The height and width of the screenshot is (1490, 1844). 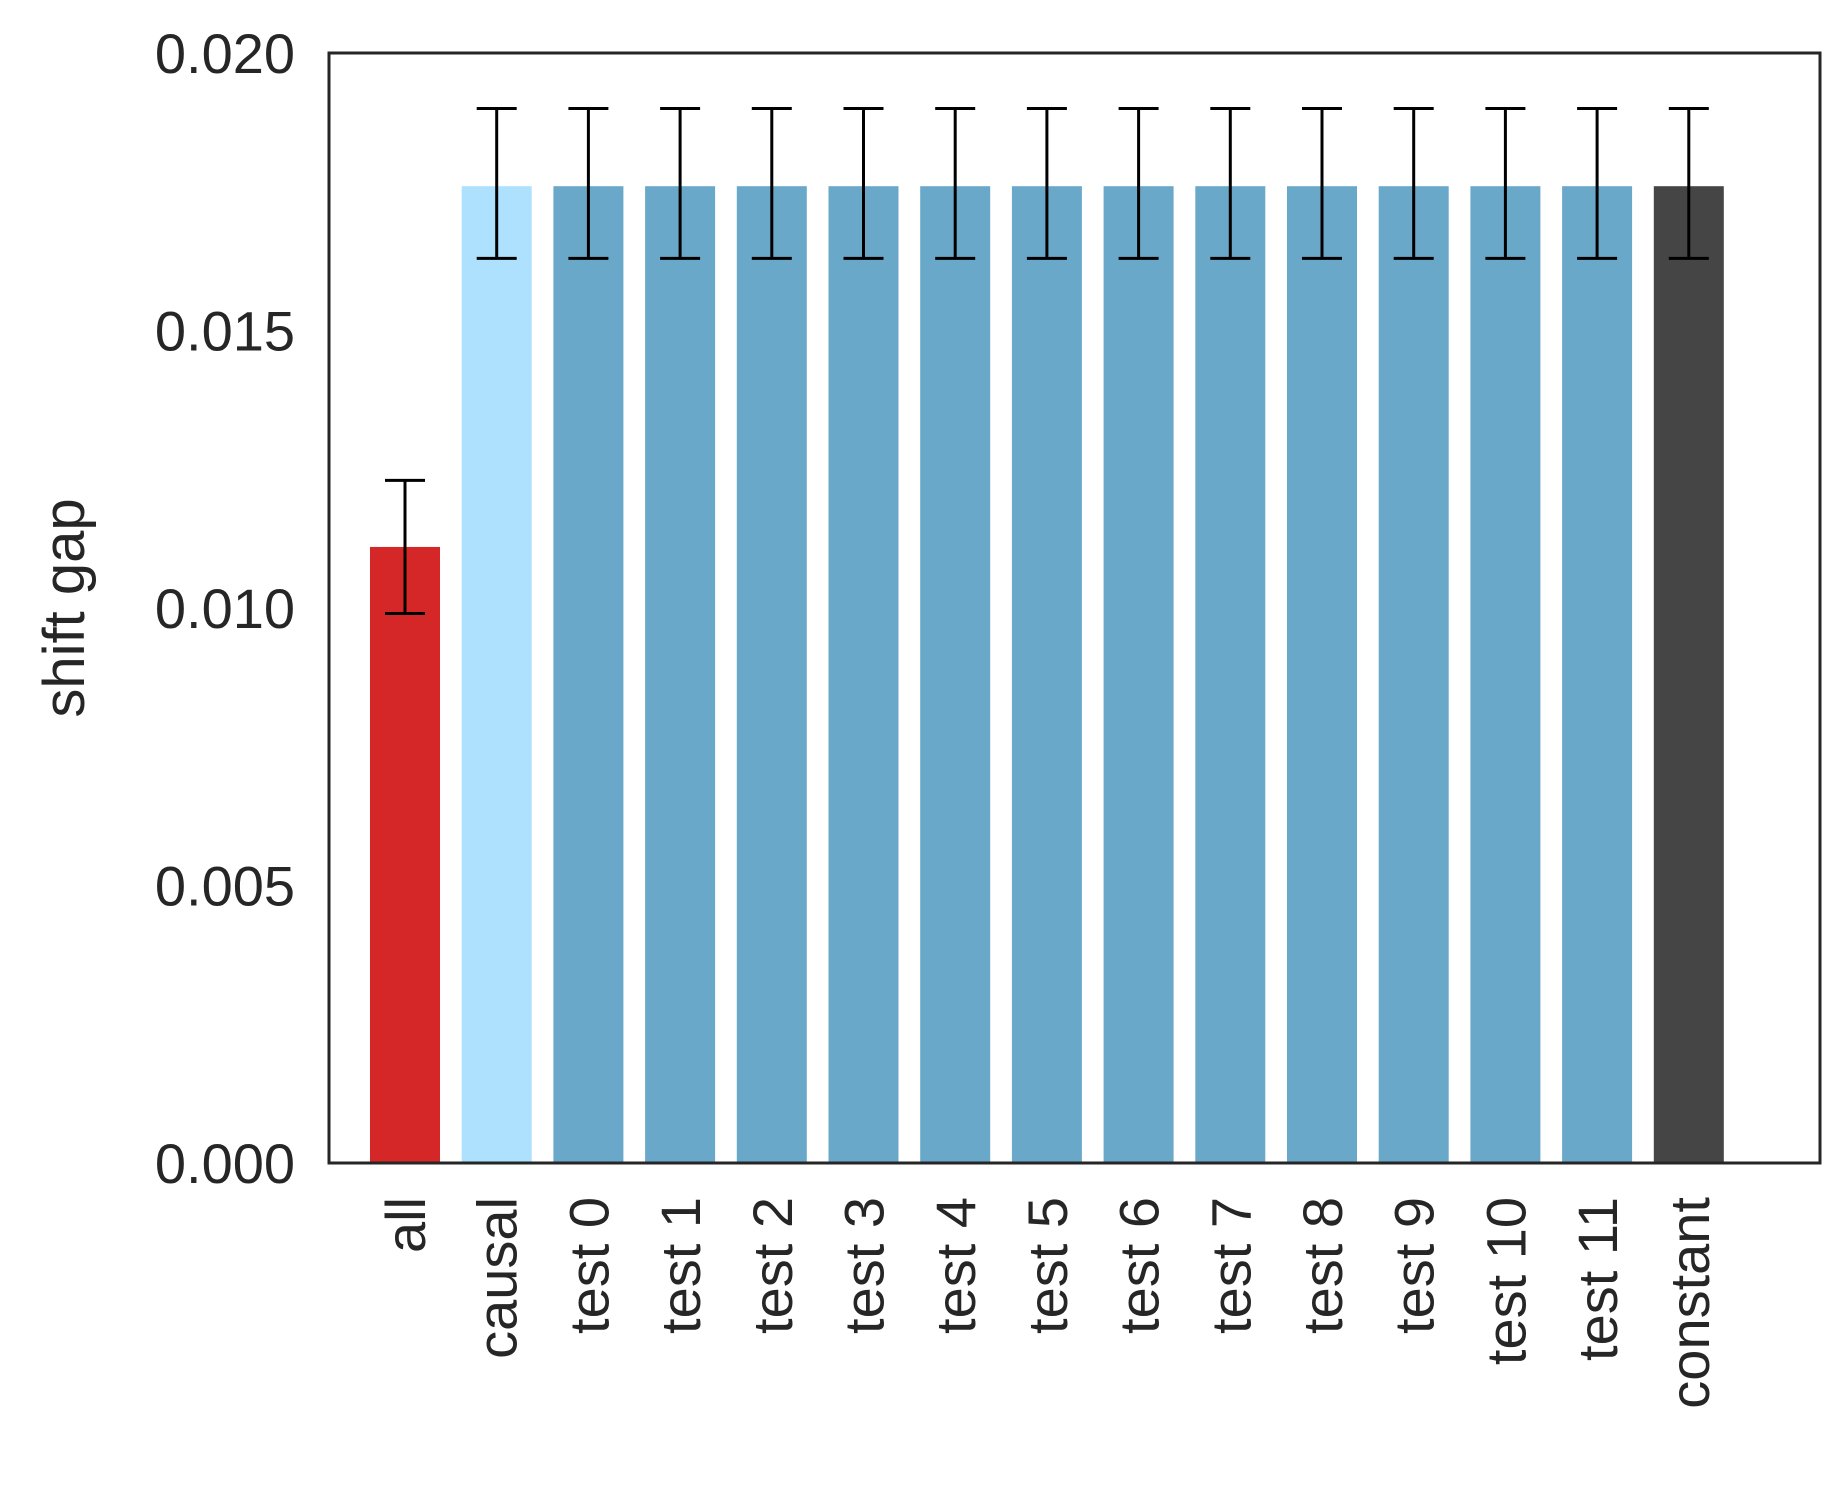 I want to click on x-tick-label: test 9, so click(x=1414, y=1265).